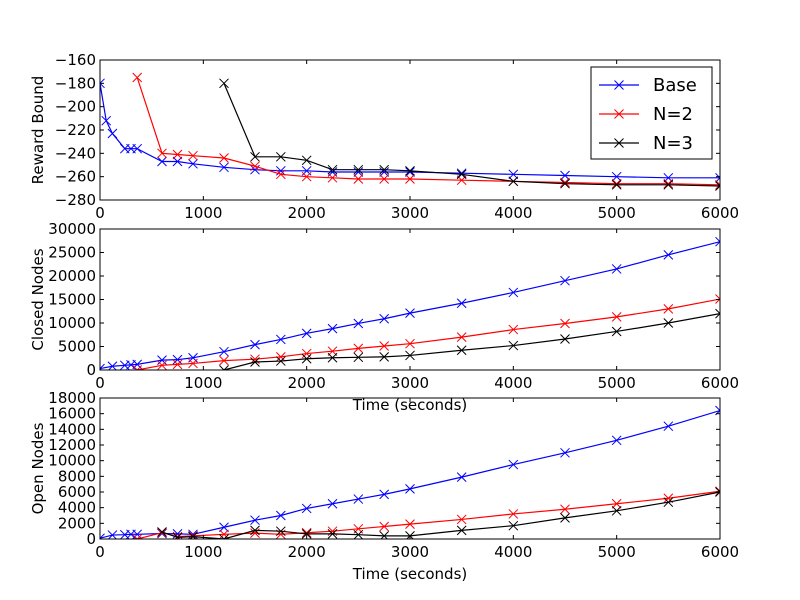 The width and height of the screenshot is (800, 600). What do you see at coordinates (675, 85) in the screenshot?
I see `legend-label: Base` at bounding box center [675, 85].